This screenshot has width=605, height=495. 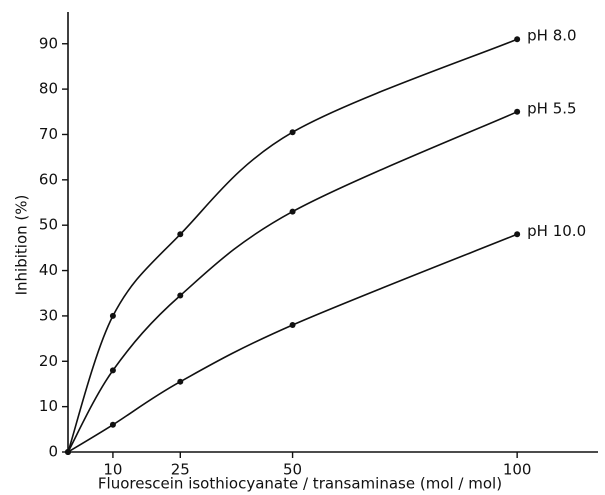 I want to click on y-tick-label: 40, so click(x=48, y=270).